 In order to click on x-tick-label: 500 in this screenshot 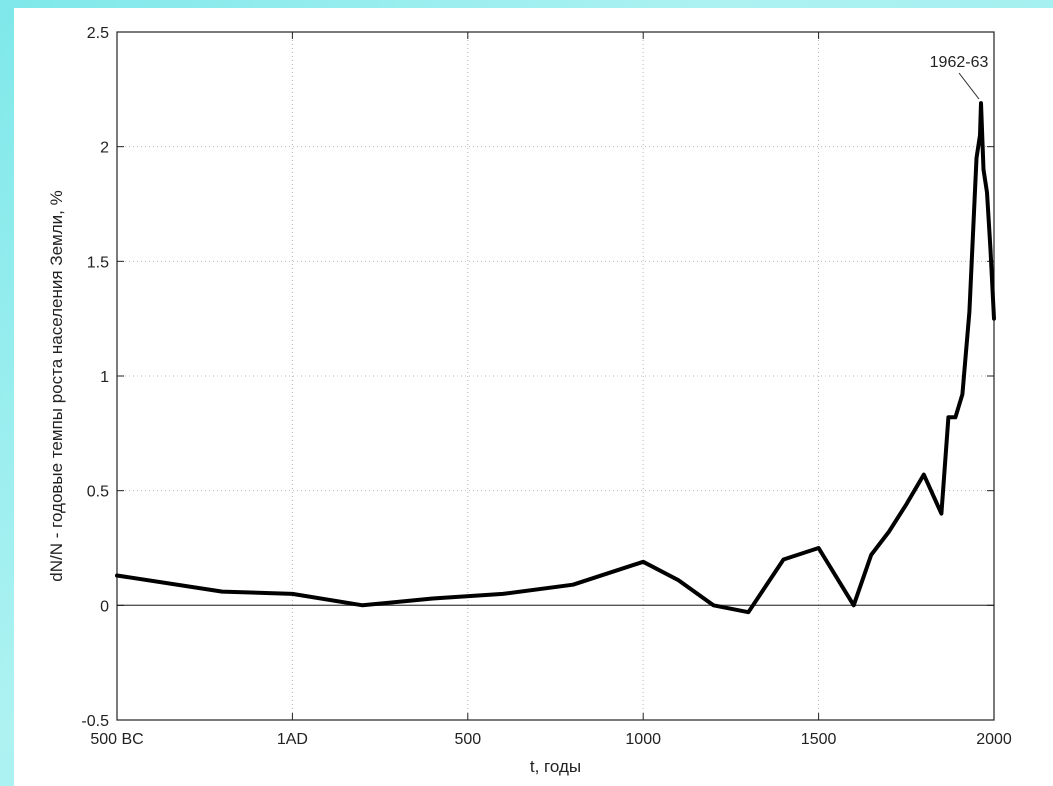, I will do `click(467, 739)`.